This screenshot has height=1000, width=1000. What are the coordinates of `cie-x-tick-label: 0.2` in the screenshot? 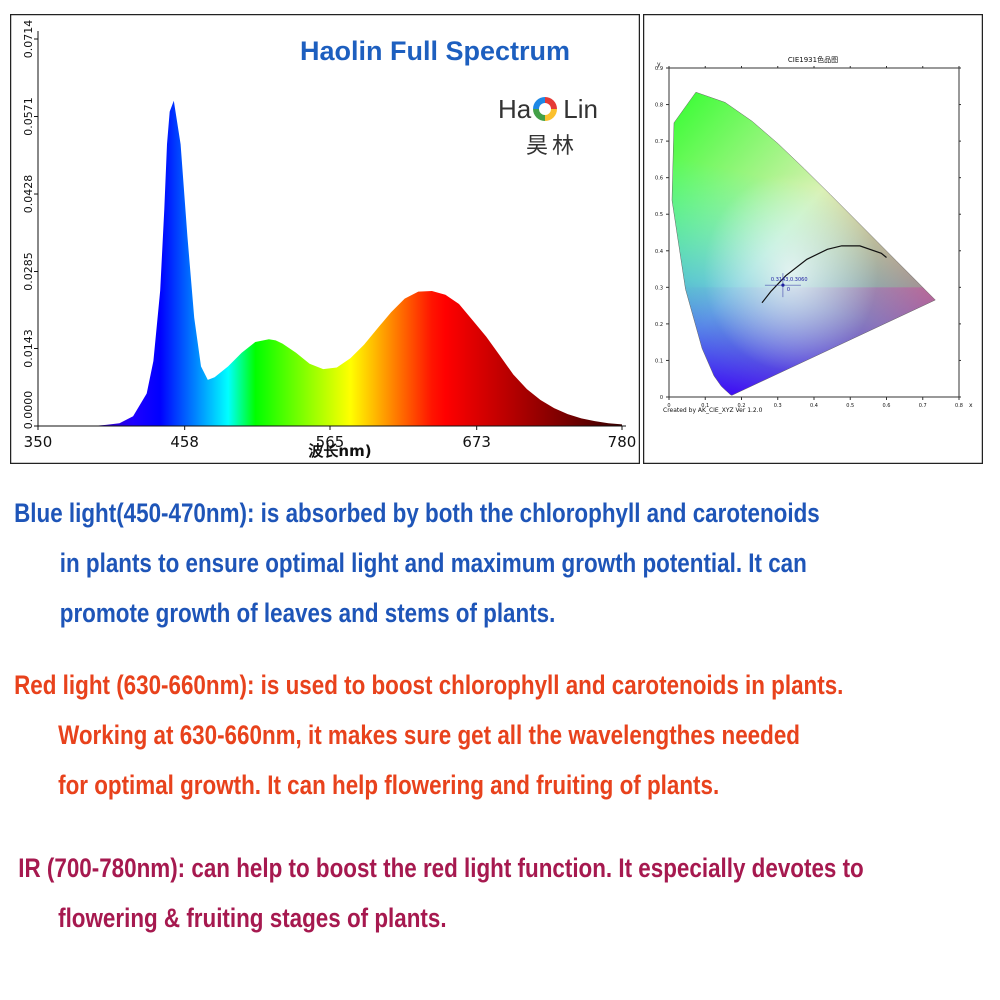 It's located at (742, 406).